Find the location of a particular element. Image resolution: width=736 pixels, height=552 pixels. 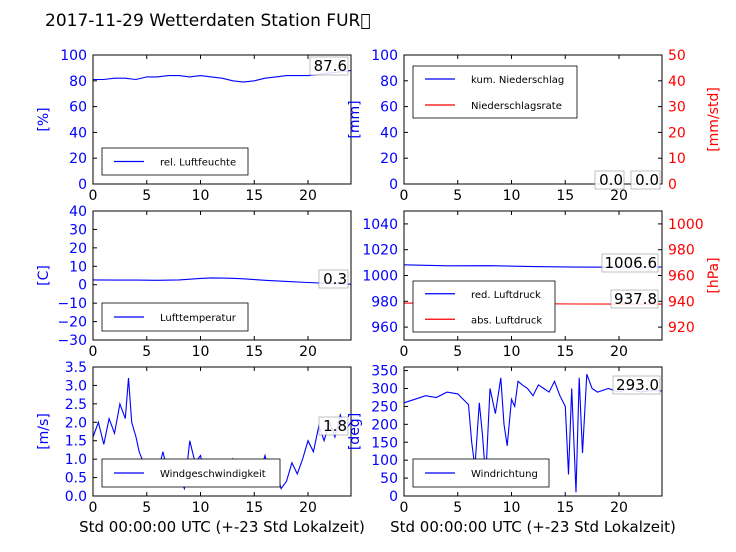

y-tick-label: 1040 is located at coordinates (380, 225).